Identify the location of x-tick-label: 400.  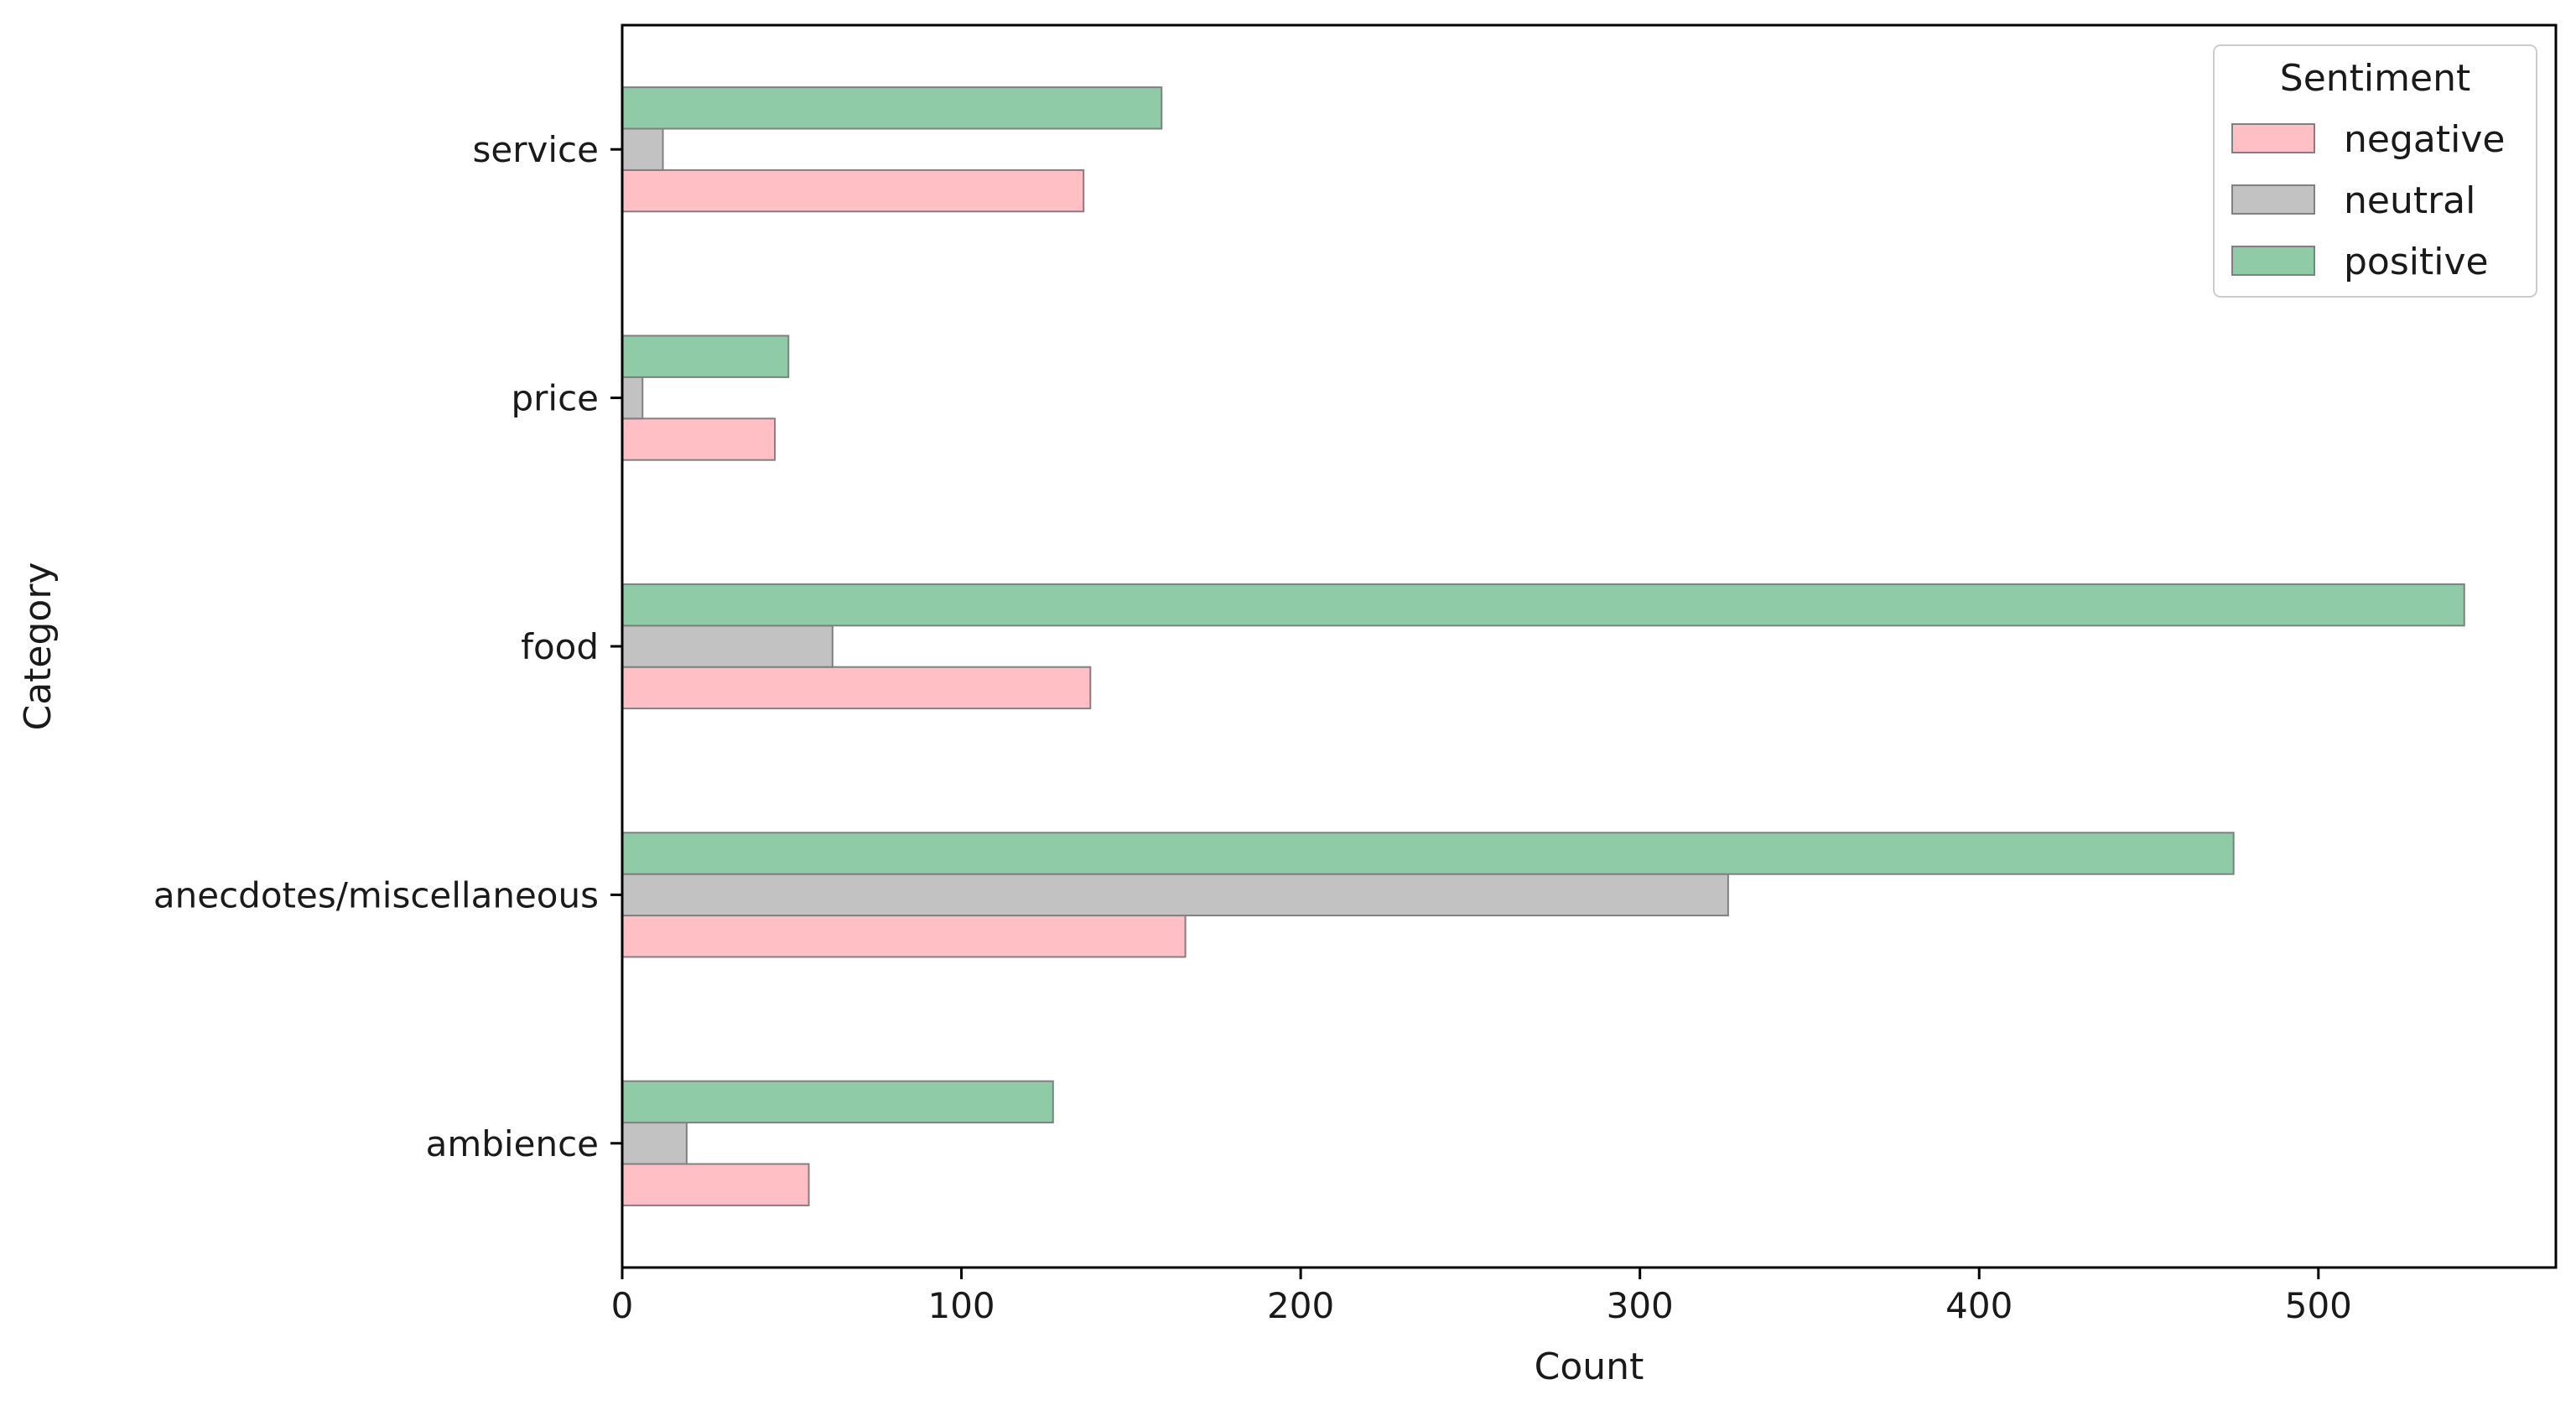
(1978, 1305).